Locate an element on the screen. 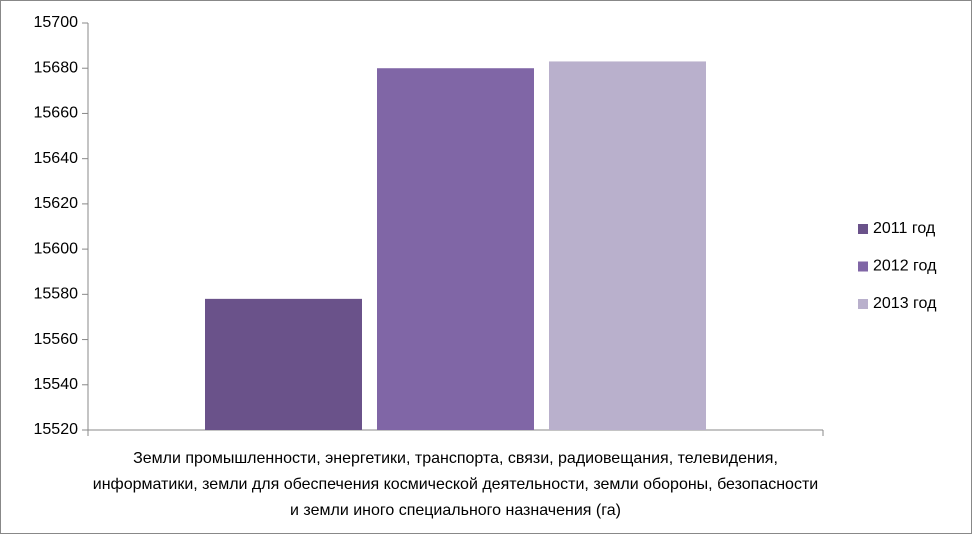 Image resolution: width=972 pixels, height=534 pixels. legend-label: 2011 год is located at coordinates (904, 228).